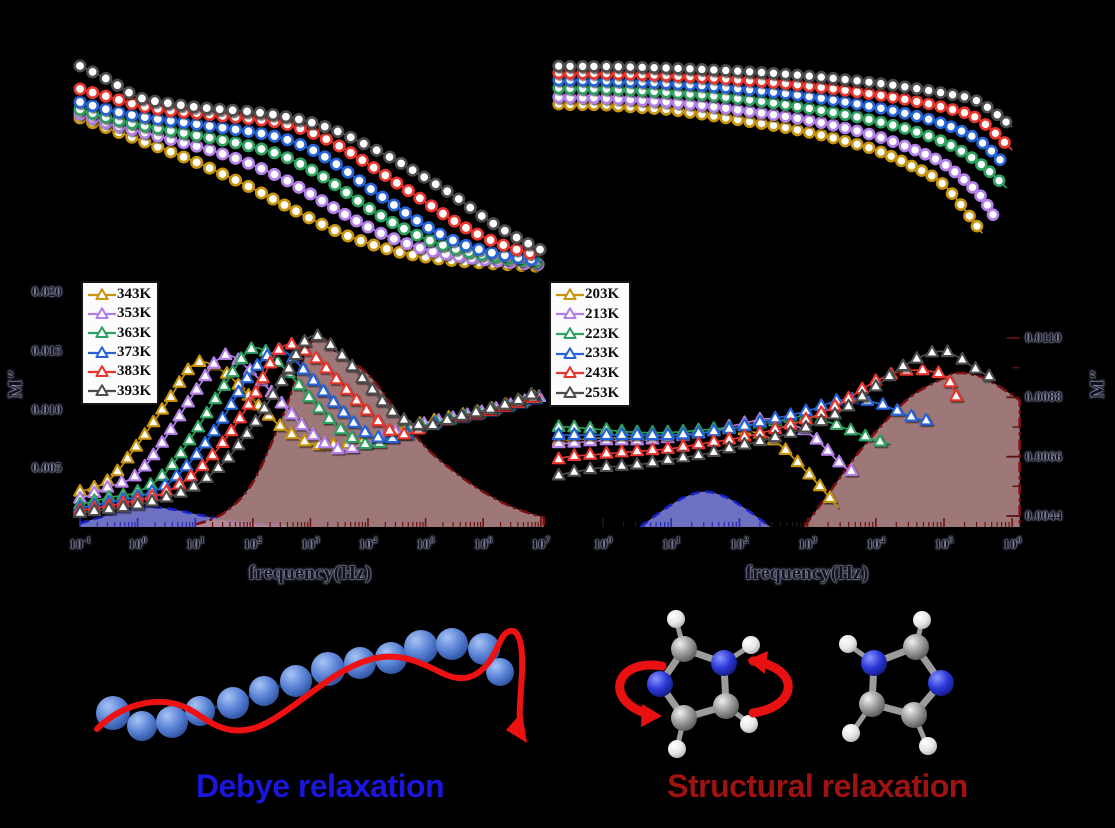  Describe the element at coordinates (102, 351) in the screenshot. I see `legend-marker-373K` at that location.